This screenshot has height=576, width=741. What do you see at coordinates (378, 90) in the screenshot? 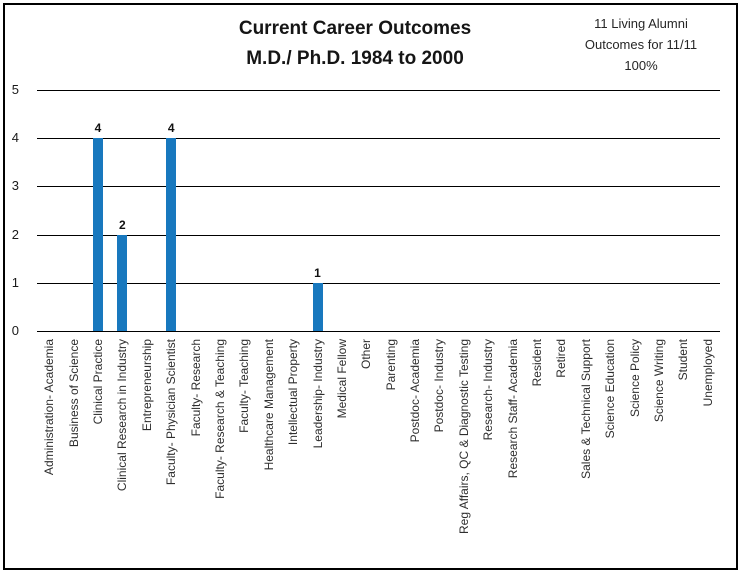
I see `gridline-y5` at bounding box center [378, 90].